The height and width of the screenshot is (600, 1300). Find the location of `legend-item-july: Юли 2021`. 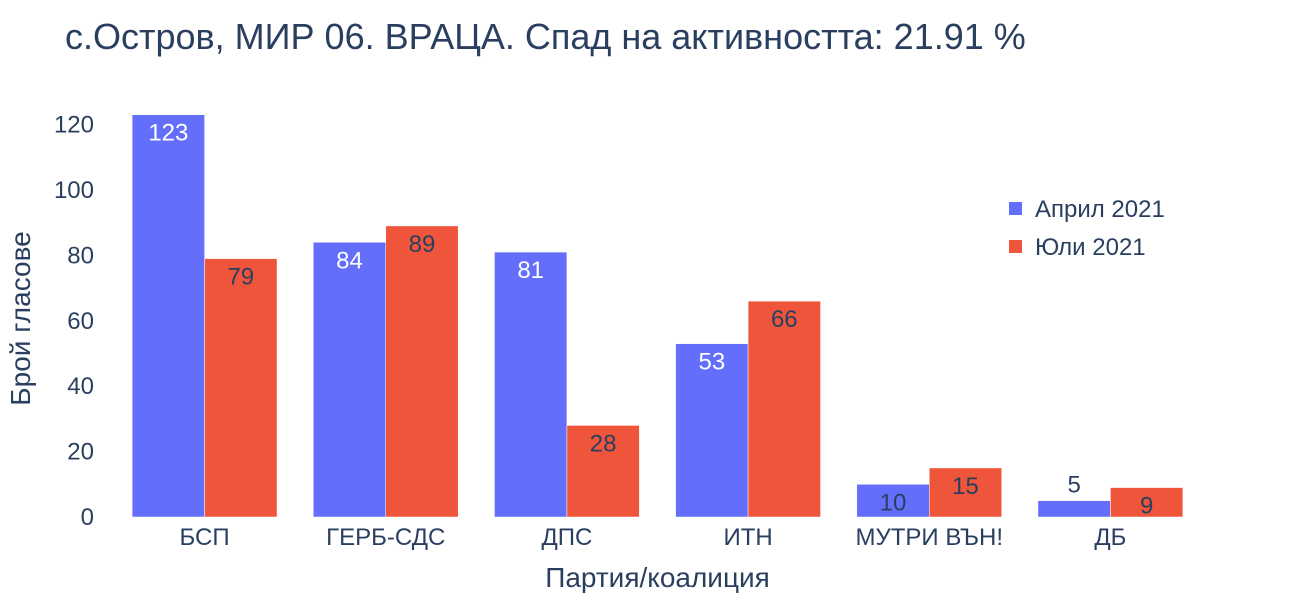

legend-item-july: Юли 2021 is located at coordinates (1077, 247).